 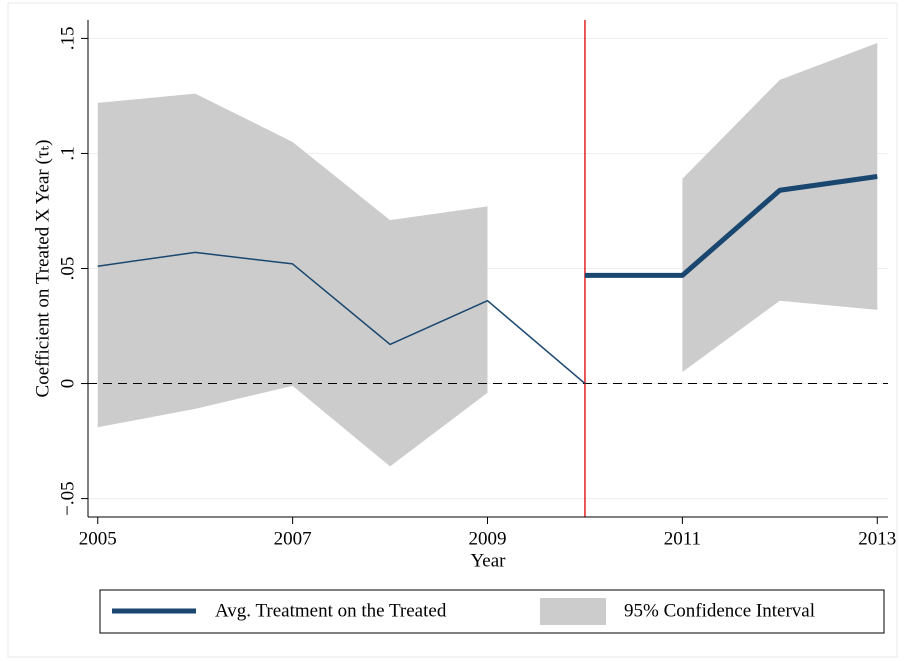 What do you see at coordinates (293, 538) in the screenshot?
I see `x-tick-label: 2007` at bounding box center [293, 538].